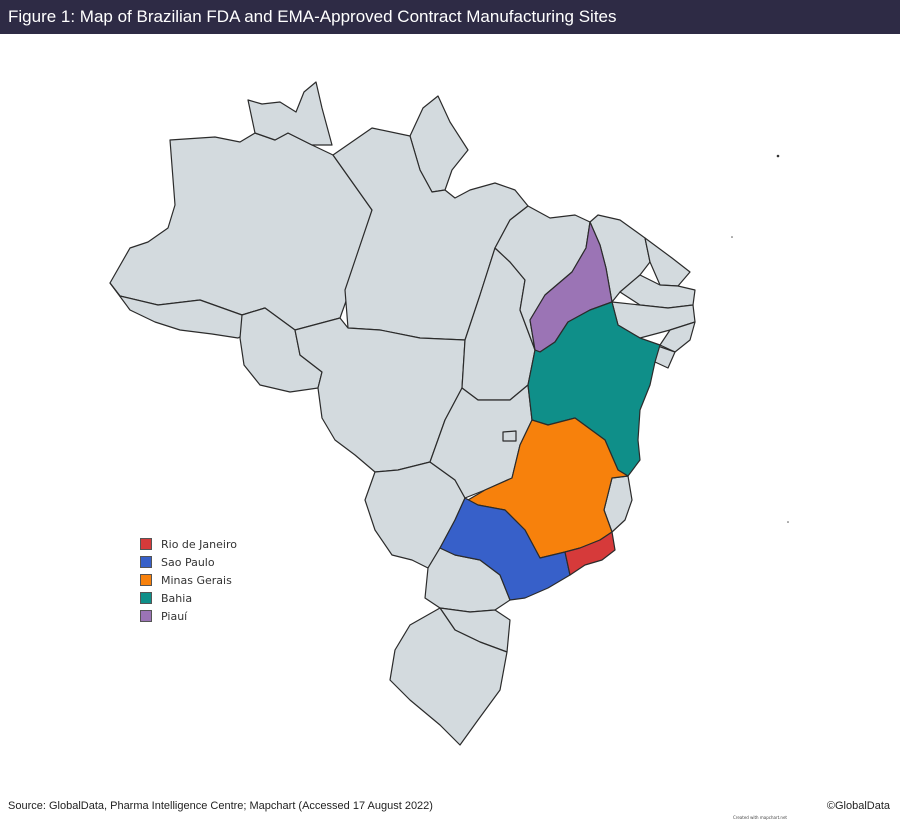 The height and width of the screenshot is (824, 900). What do you see at coordinates (667, 262) in the screenshot?
I see `state-rio-grande-do-norte` at bounding box center [667, 262].